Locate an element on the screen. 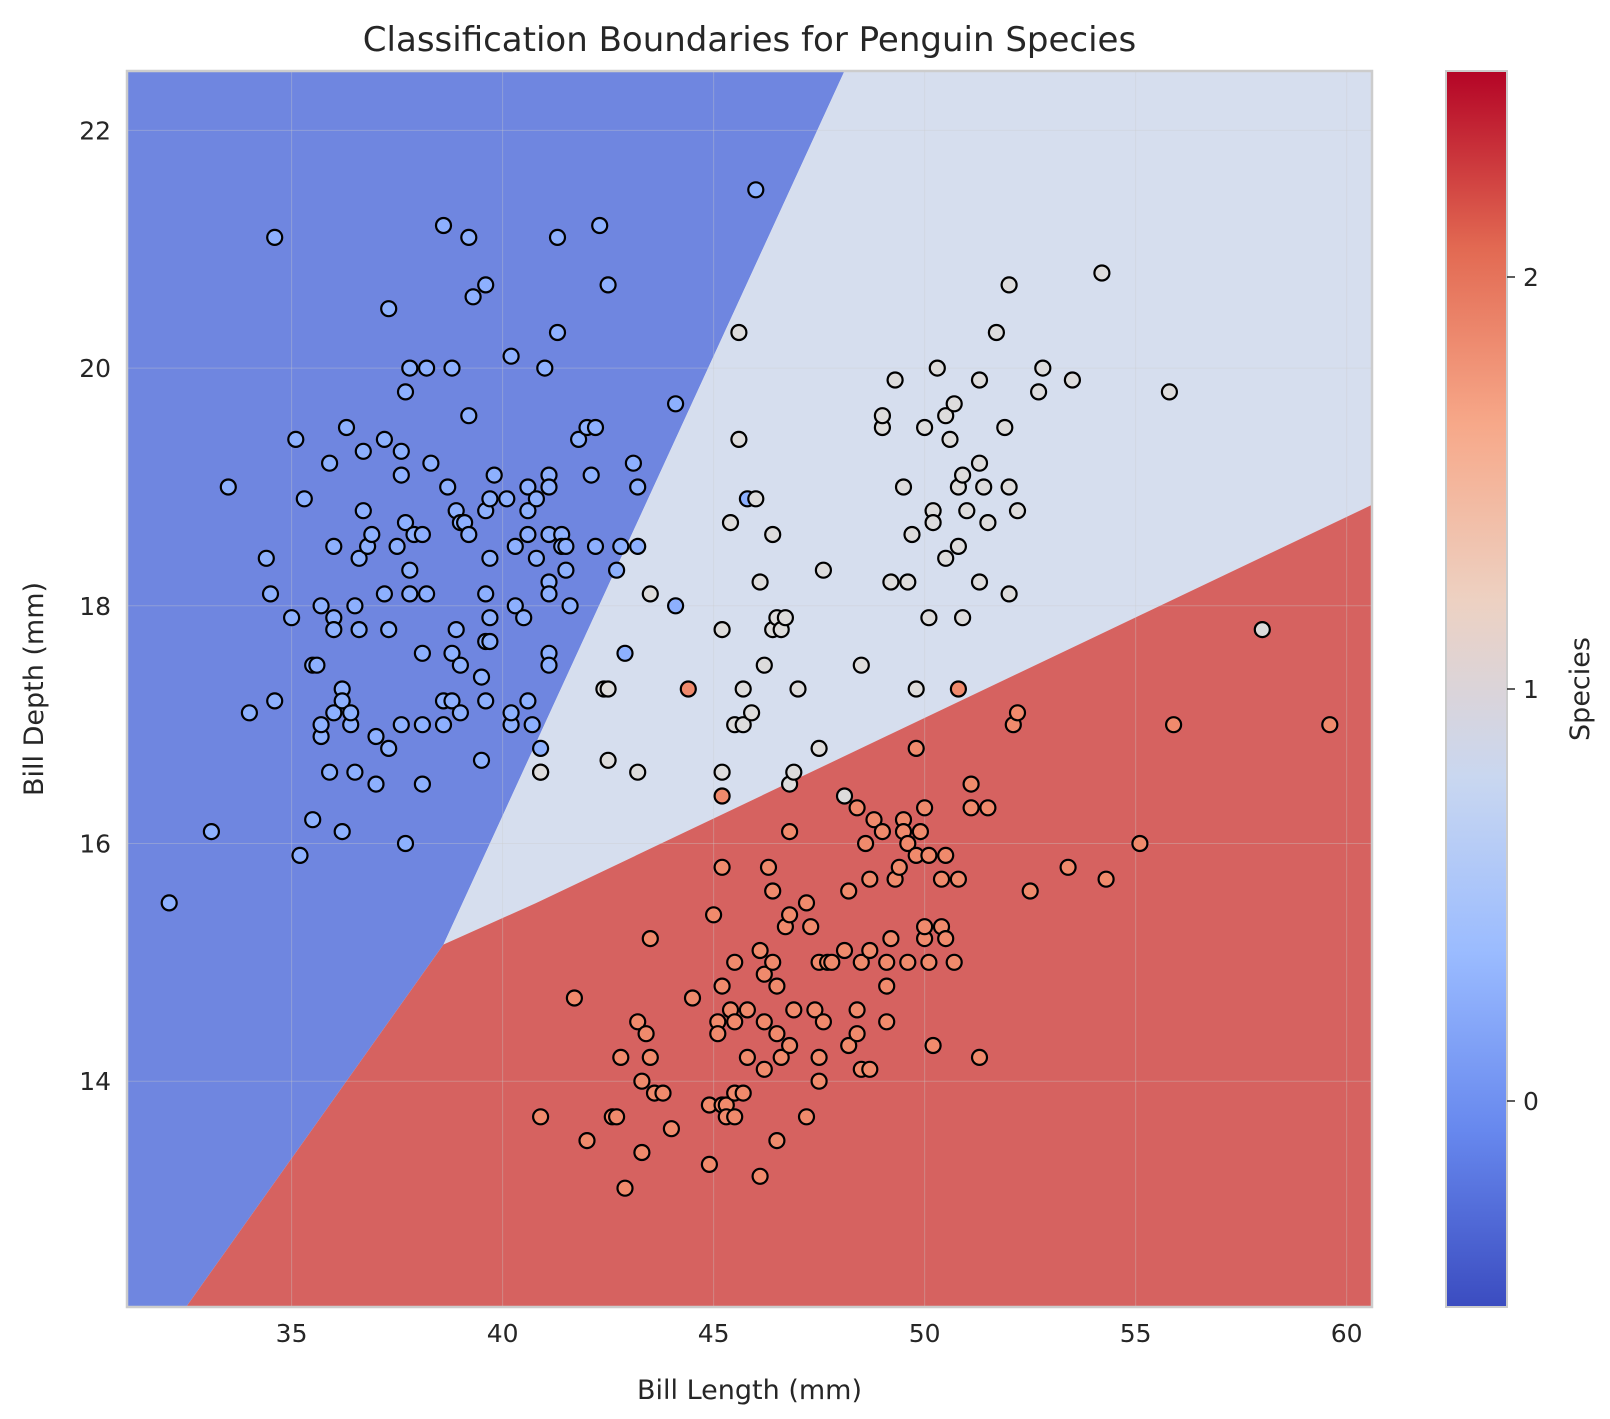  colorbar is located at coordinates (1476, 689).